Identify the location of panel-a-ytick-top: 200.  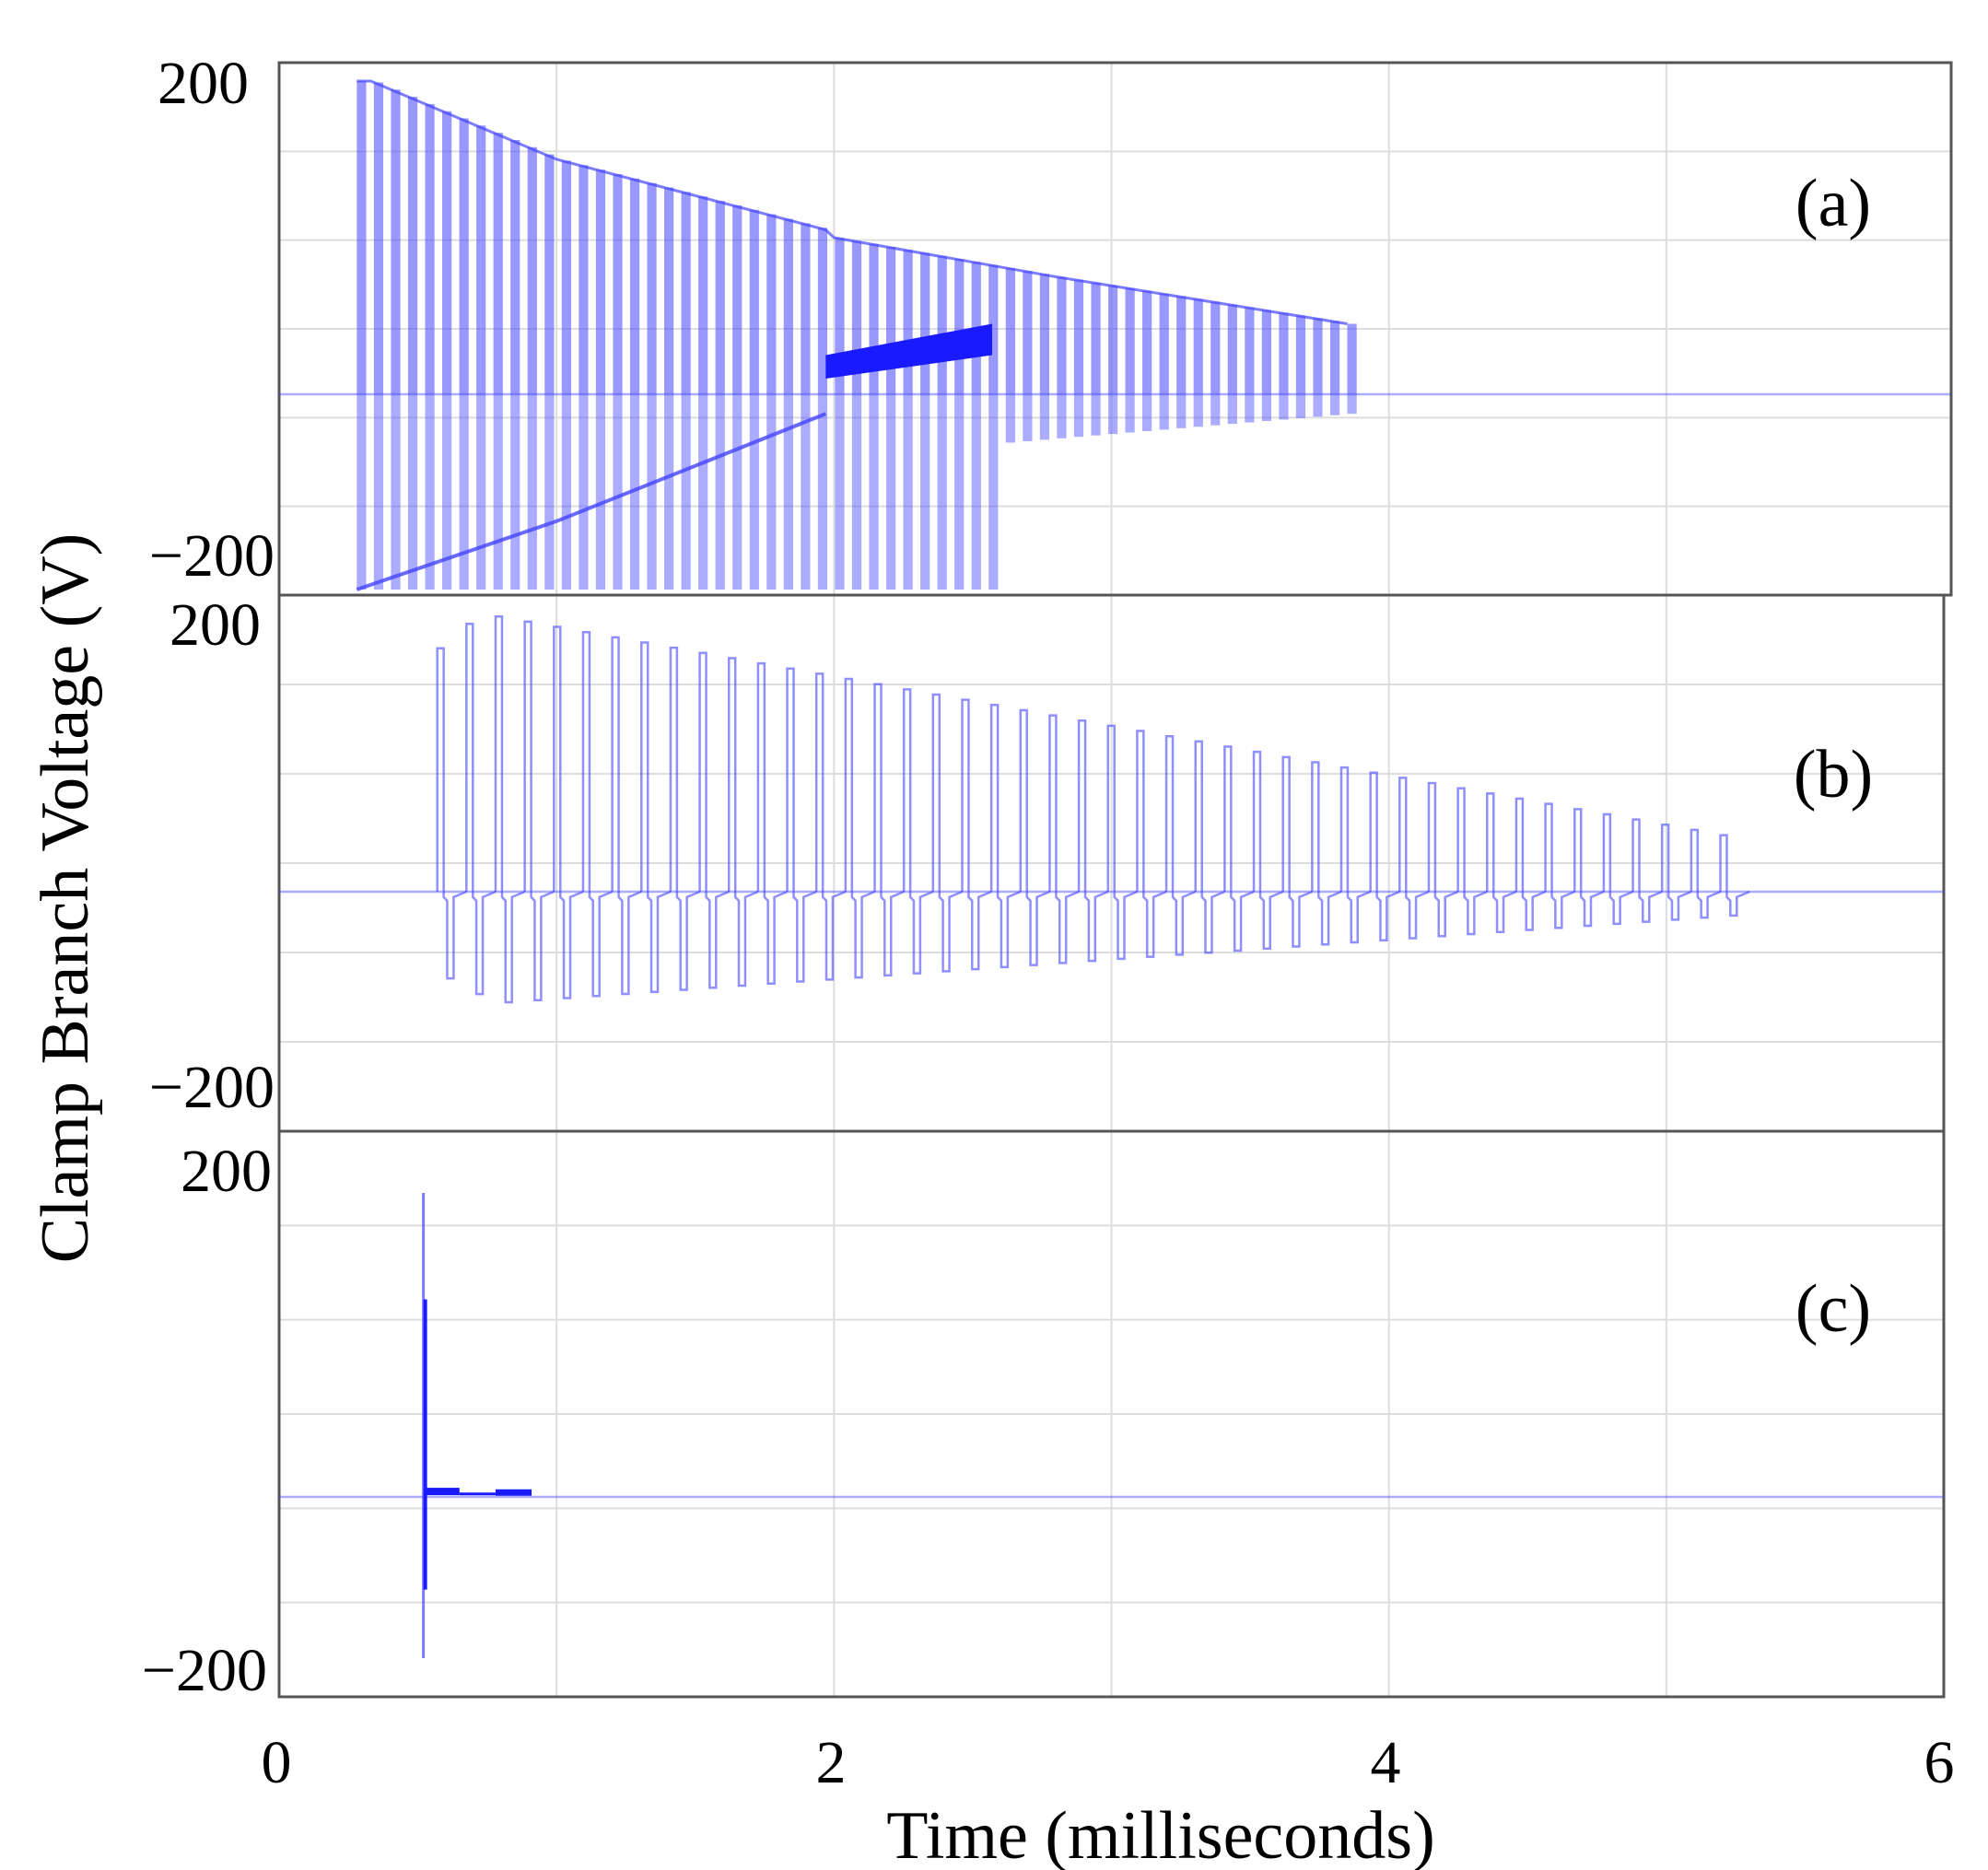
(203, 83).